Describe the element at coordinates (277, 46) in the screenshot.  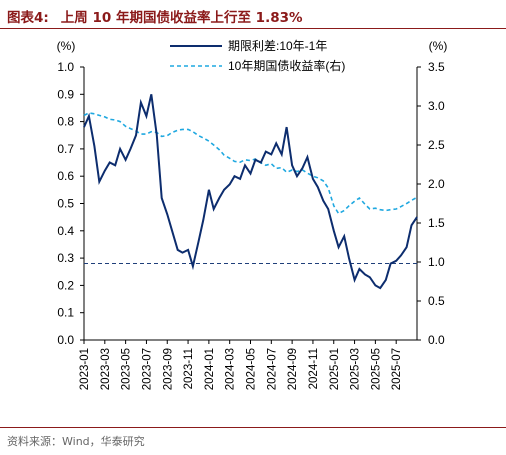
I see `legend-label-spread: 期限利差:10年-1年` at that location.